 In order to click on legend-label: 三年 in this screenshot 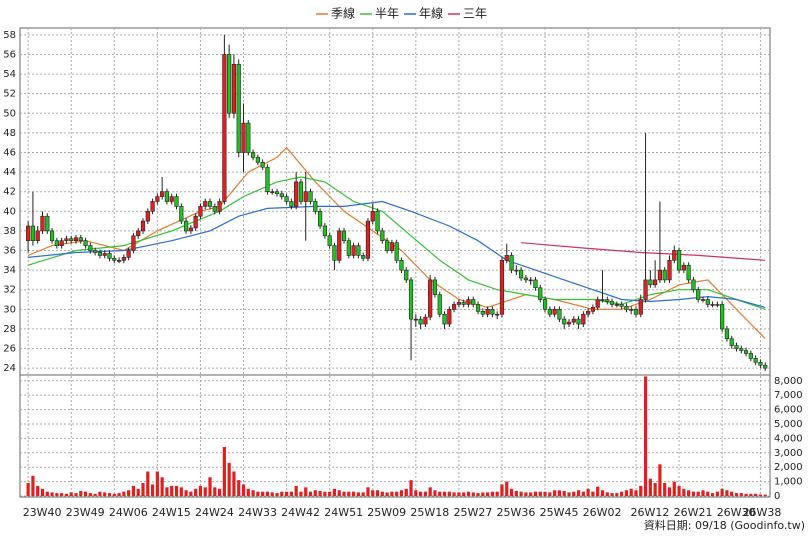, I will do `click(475, 14)`.